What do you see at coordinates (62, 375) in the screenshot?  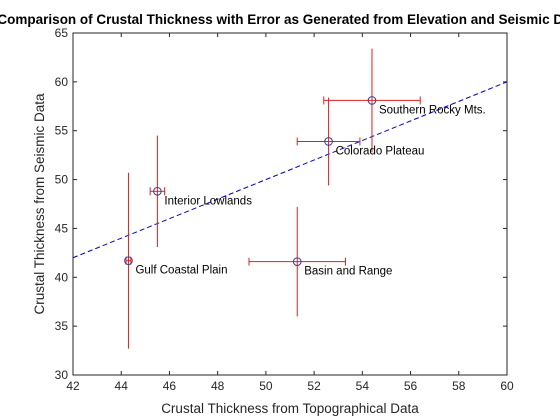 I see `y-tick-label: 30` at bounding box center [62, 375].